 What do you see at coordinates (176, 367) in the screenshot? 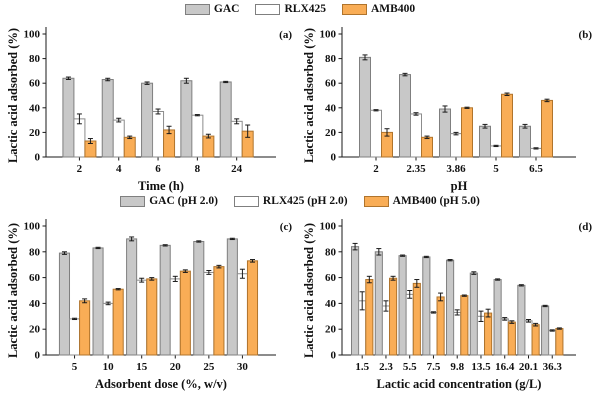
I see `x-tick-label: 20` at bounding box center [176, 367].